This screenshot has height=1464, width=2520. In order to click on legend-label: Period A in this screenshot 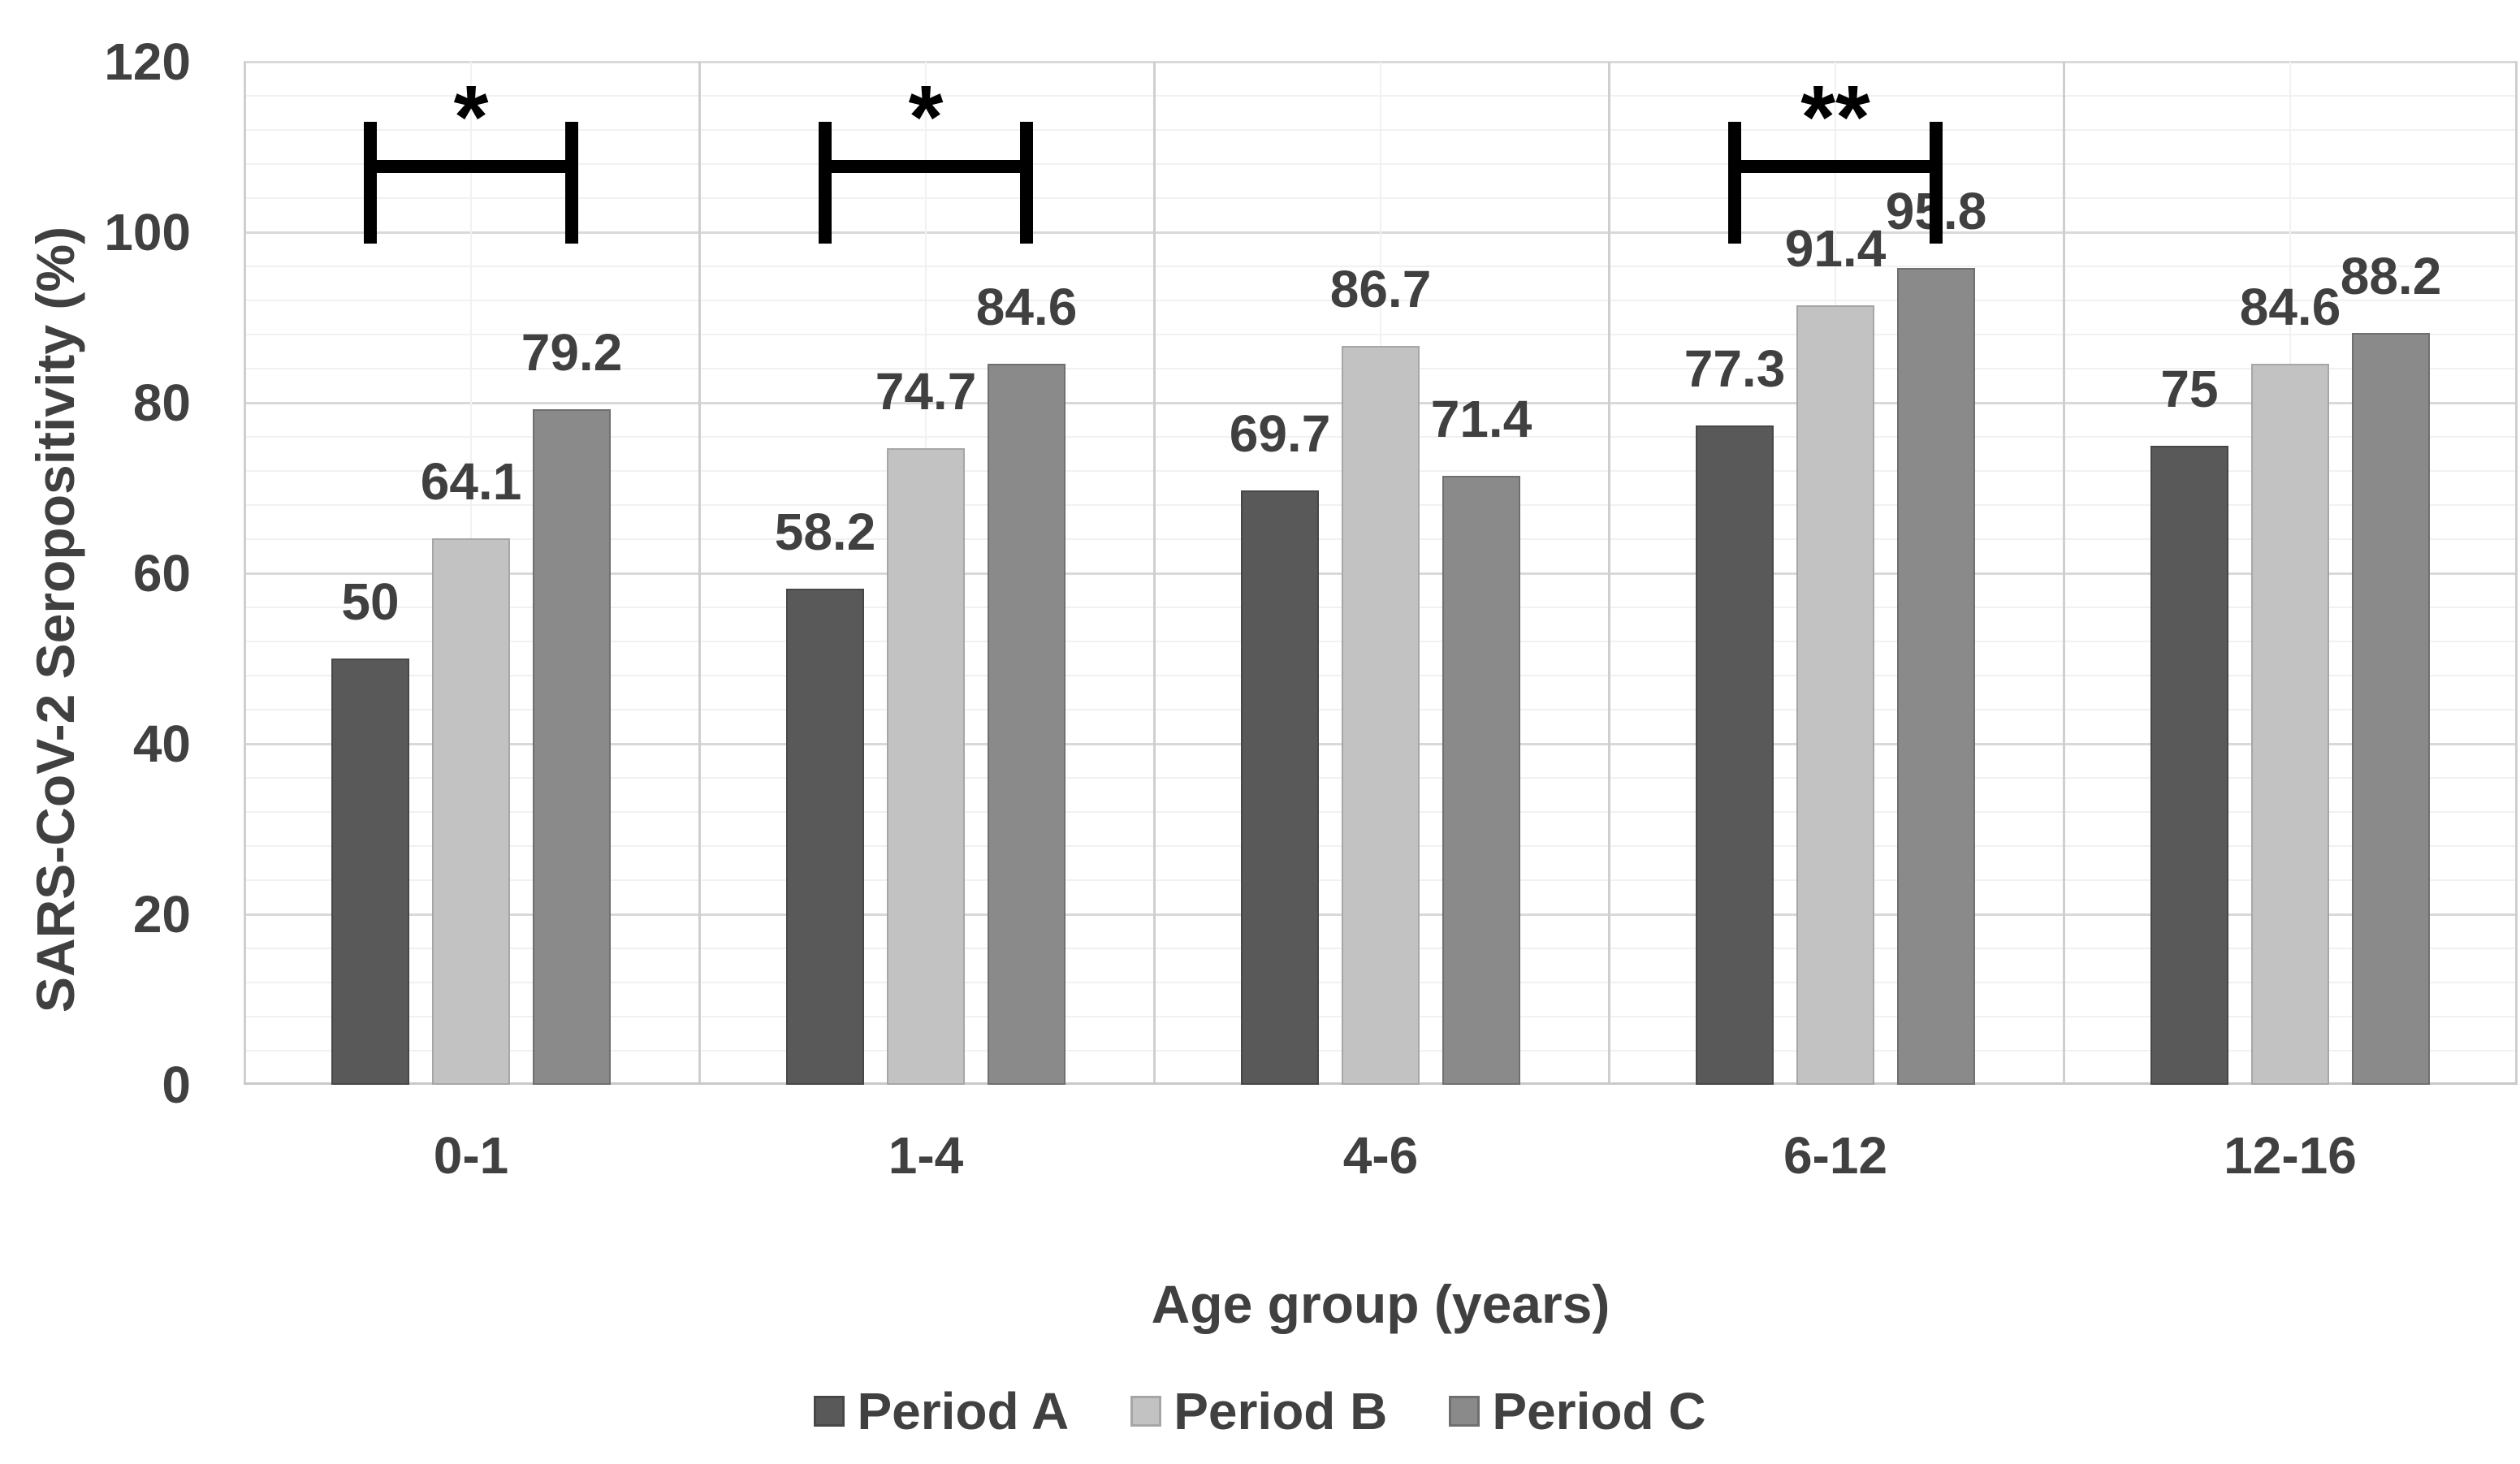, I will do `click(963, 1411)`.